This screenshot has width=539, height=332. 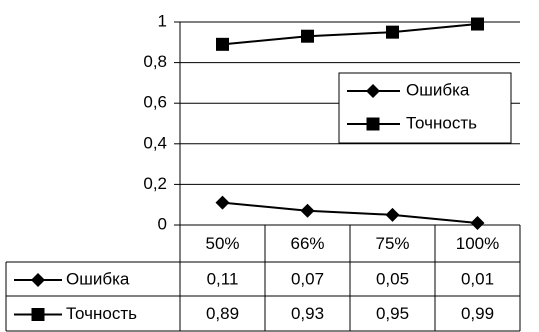 I want to click on legend-label: Ошибка, so click(x=438, y=89).